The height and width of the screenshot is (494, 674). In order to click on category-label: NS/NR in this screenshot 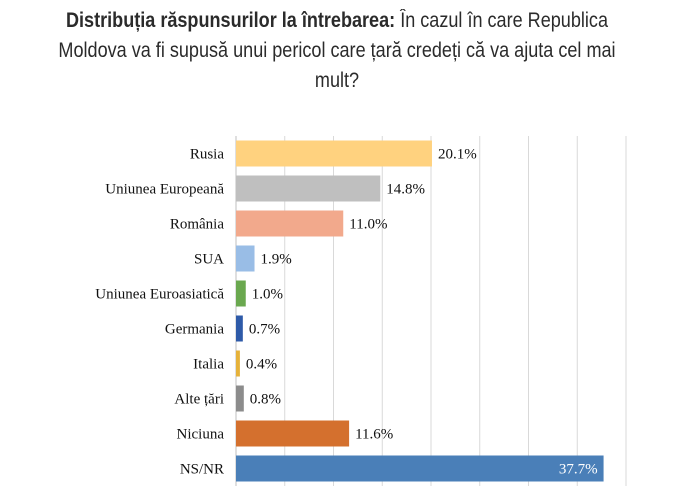, I will do `click(202, 470)`.